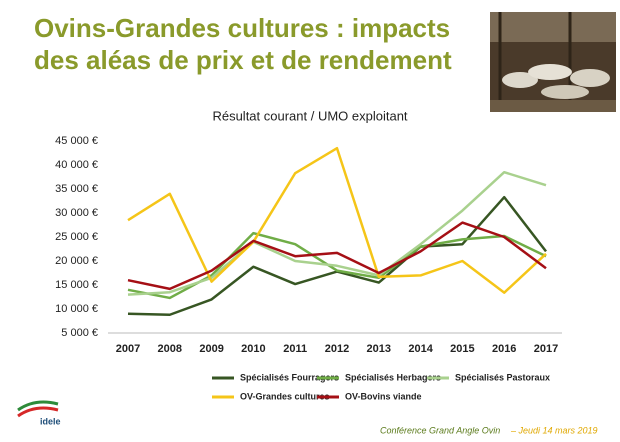  What do you see at coordinates (76, 189) in the screenshot?
I see `y-tick-label: 35 000 €` at bounding box center [76, 189].